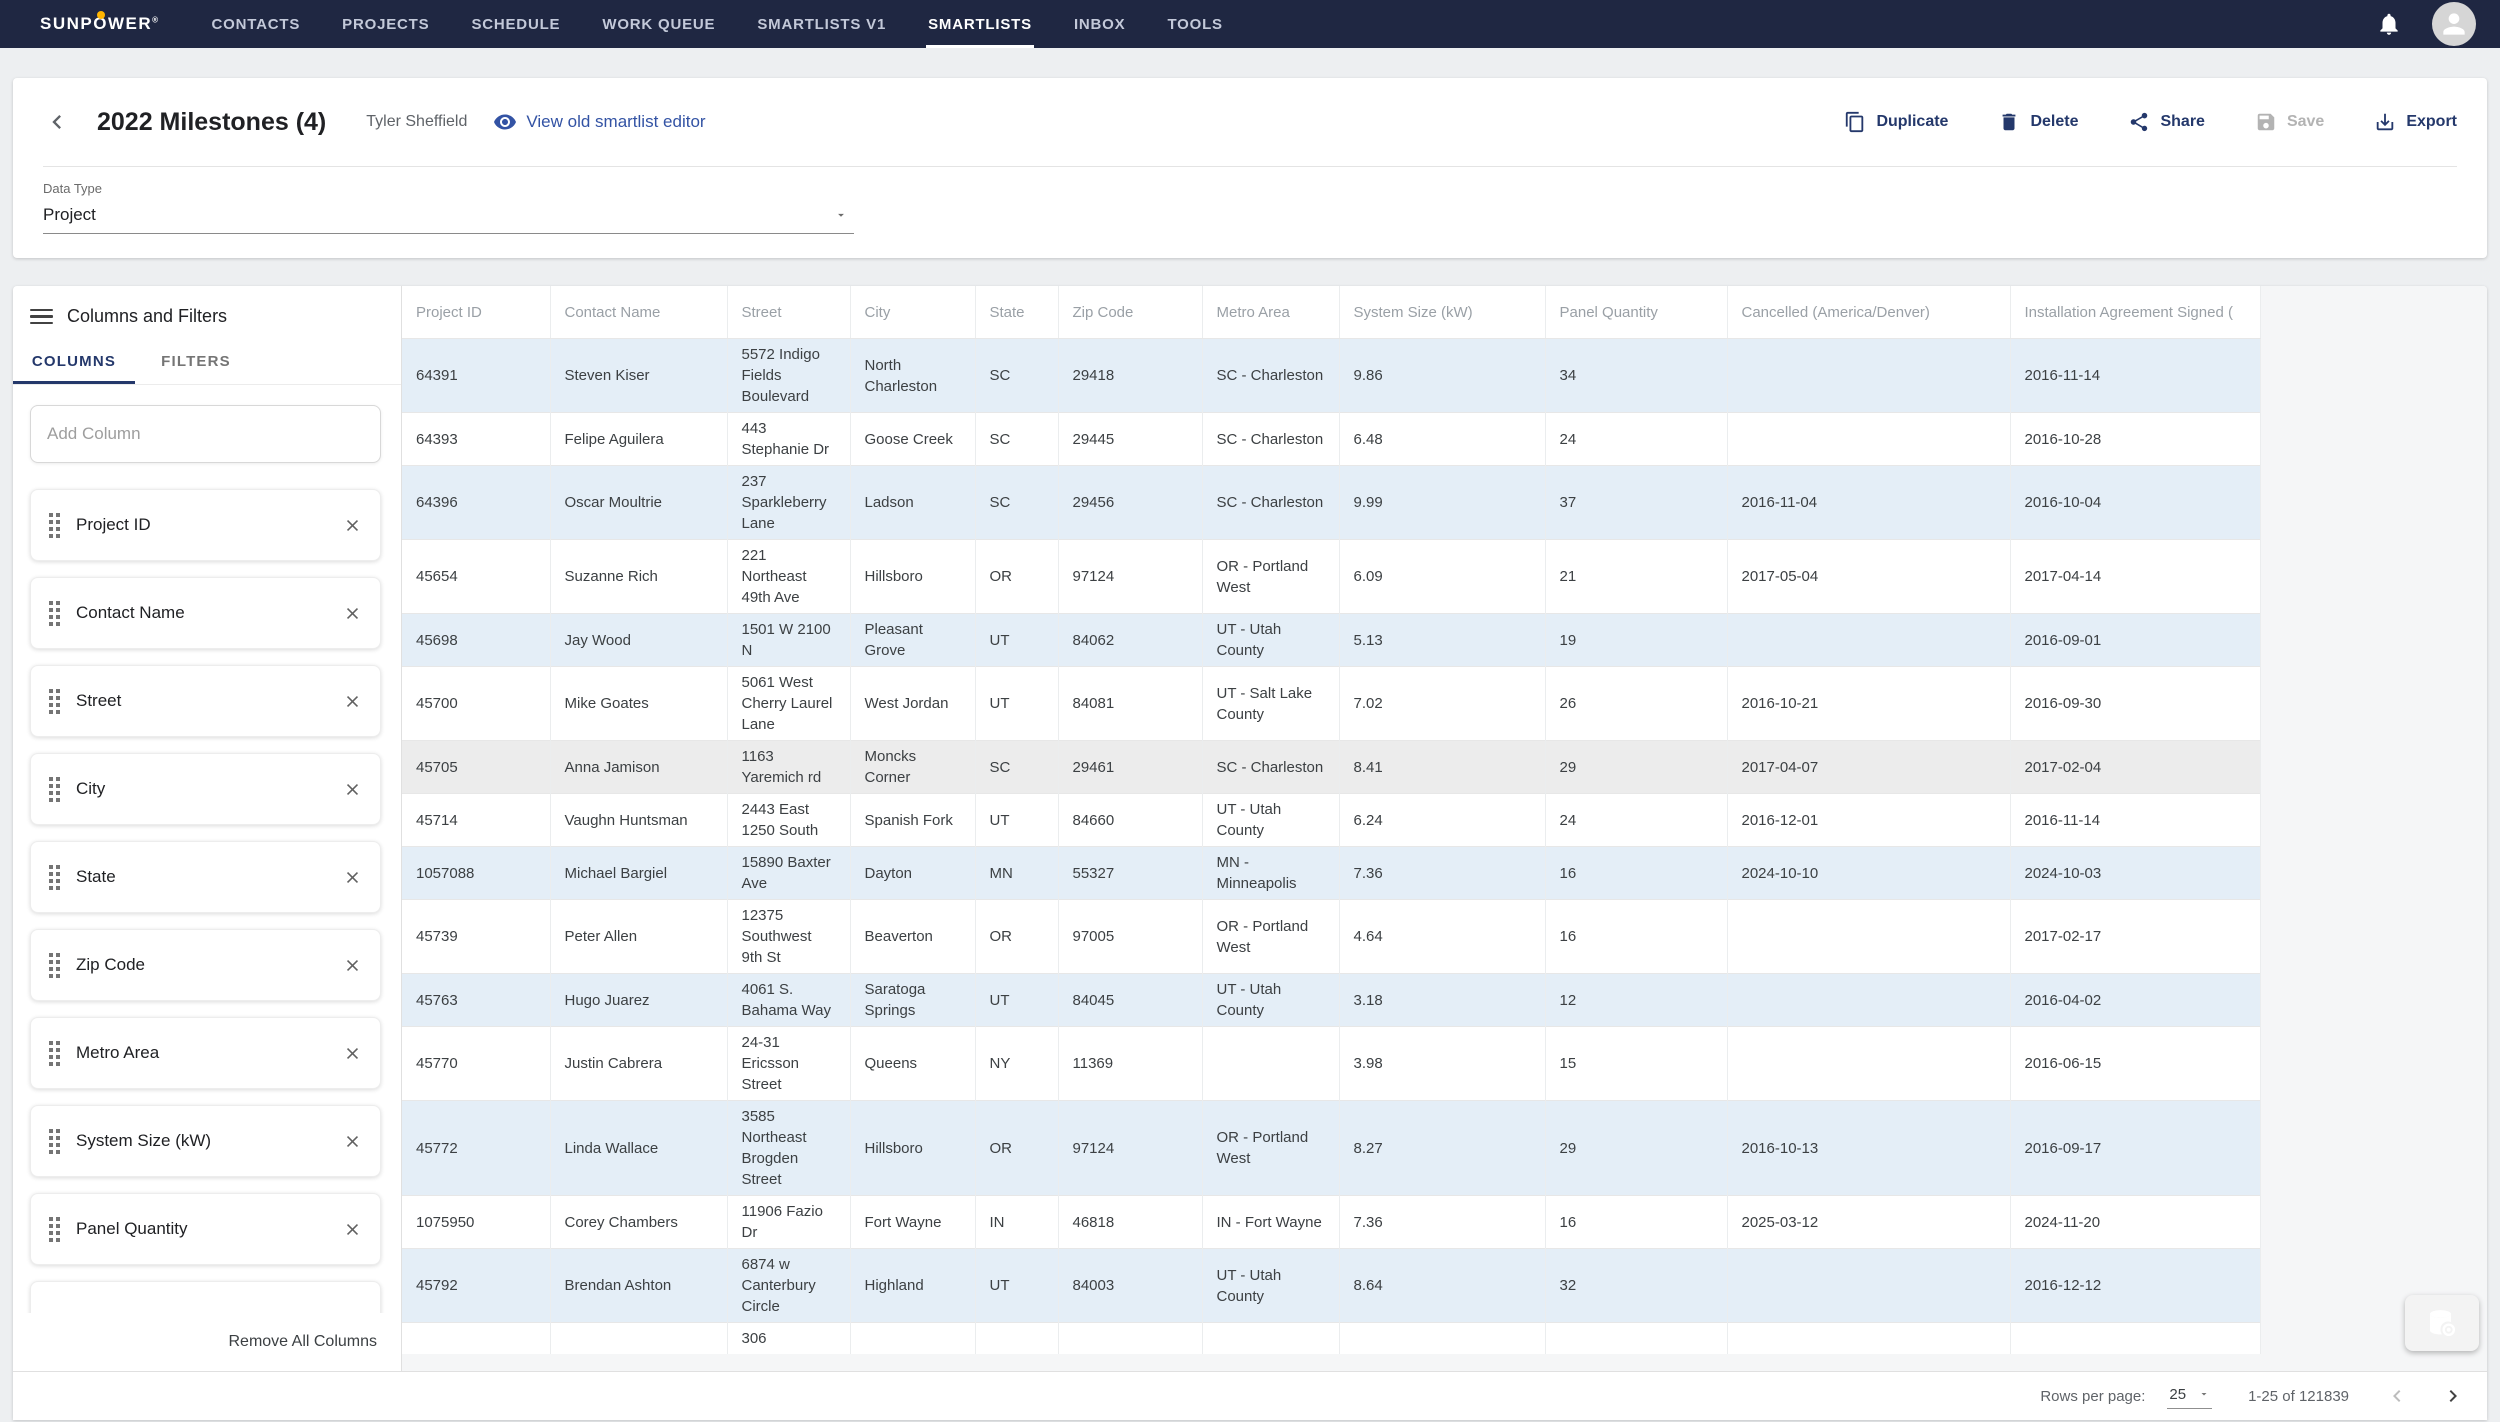 This screenshot has width=2500, height=1422. Describe the element at coordinates (74, 361) in the screenshot. I see `panel-tab: COLUMNS` at that location.